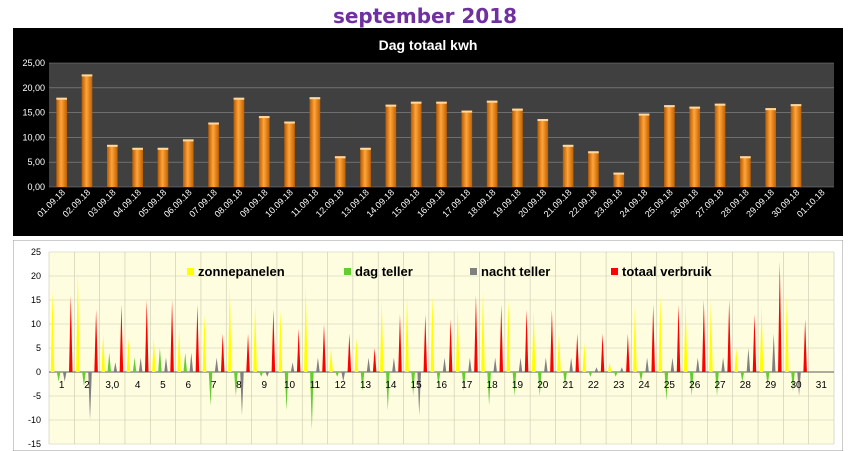  I want to click on legend-swatch, so click(190, 271).